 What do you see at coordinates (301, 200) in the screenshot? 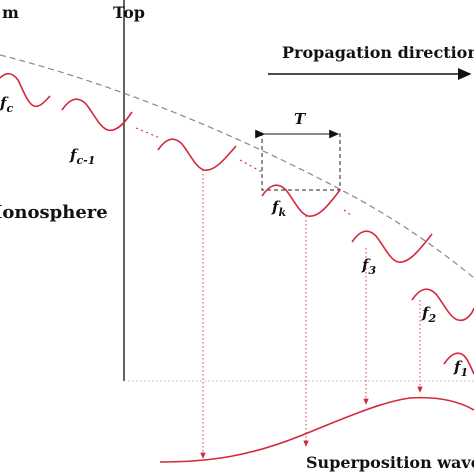
I see `wave-fk` at bounding box center [301, 200].